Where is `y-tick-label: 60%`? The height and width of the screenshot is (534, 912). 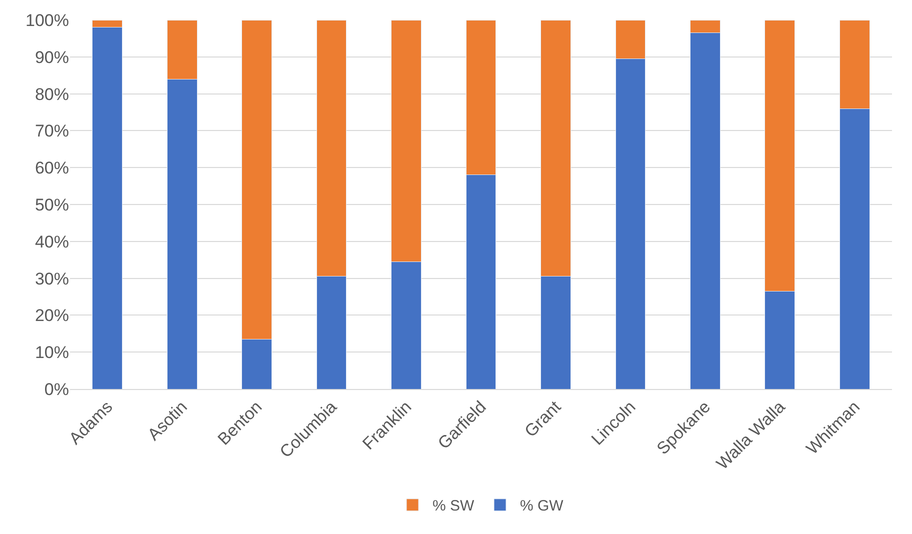
y-tick-label: 60% is located at coordinates (51, 168).